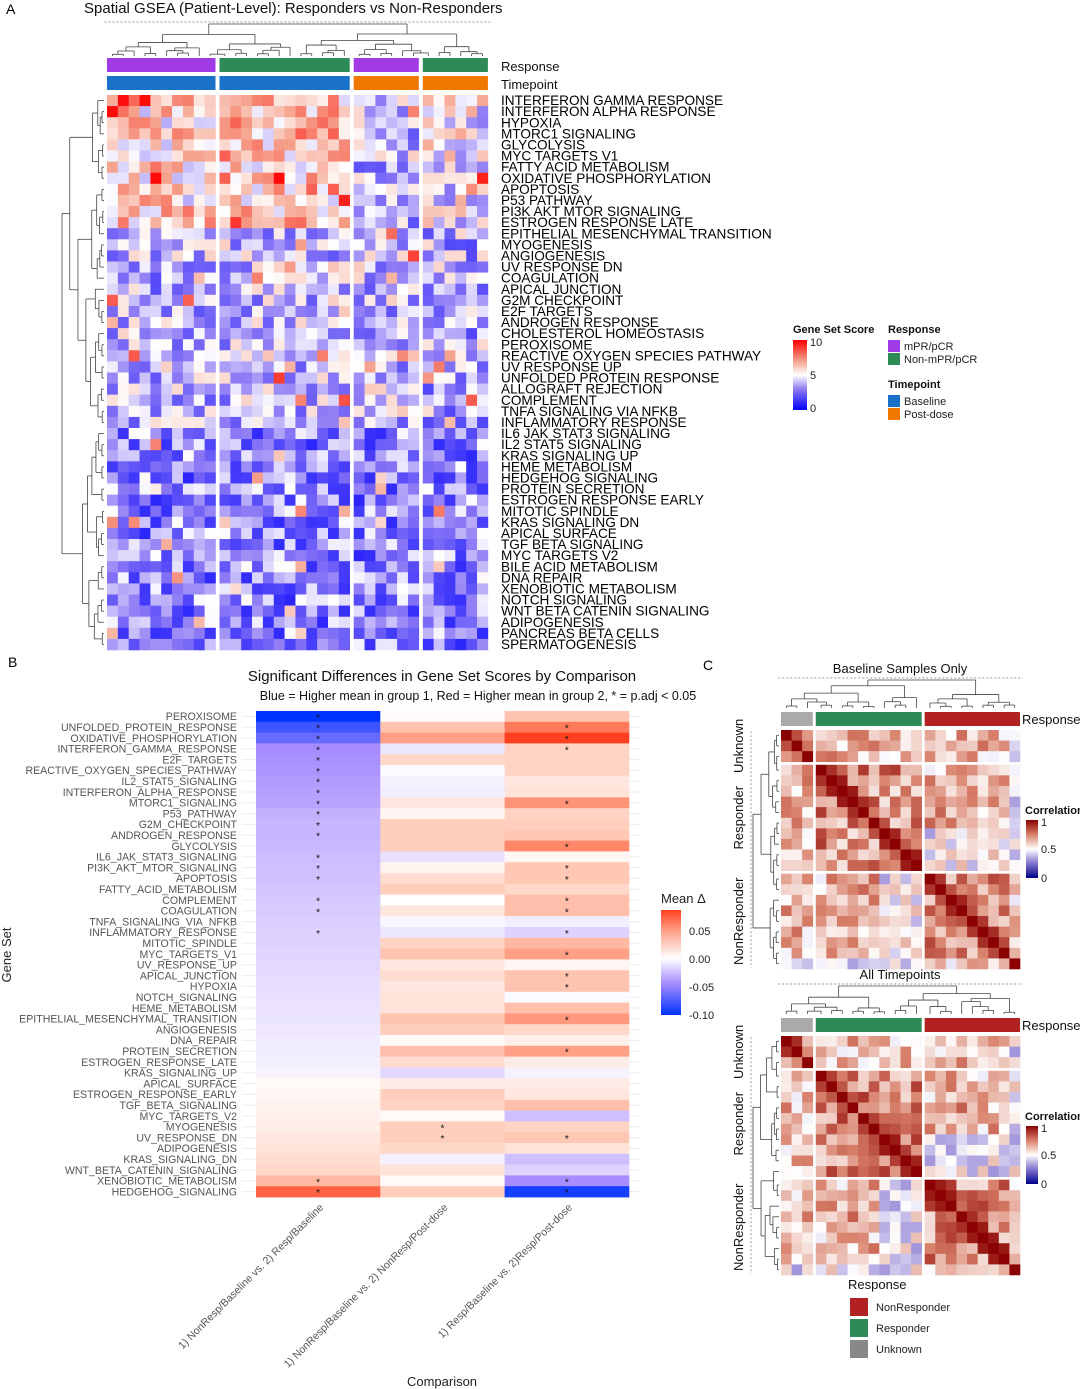 The width and height of the screenshot is (1080, 1389). What do you see at coordinates (318, 783) in the screenshot?
I see `significance-star: *` at bounding box center [318, 783].